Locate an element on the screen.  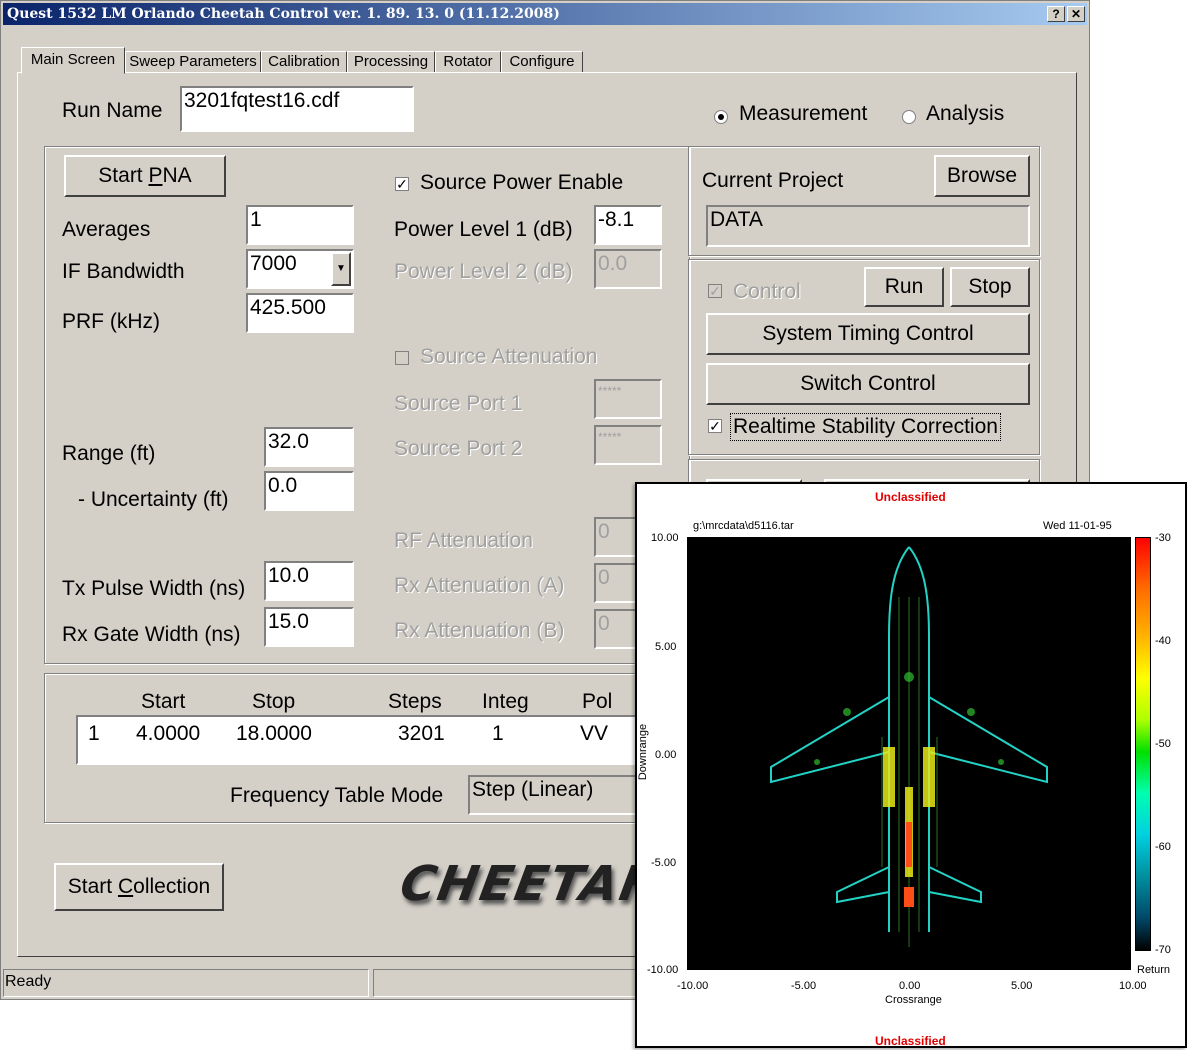
tab-processing: Processing is located at coordinates (391, 62).